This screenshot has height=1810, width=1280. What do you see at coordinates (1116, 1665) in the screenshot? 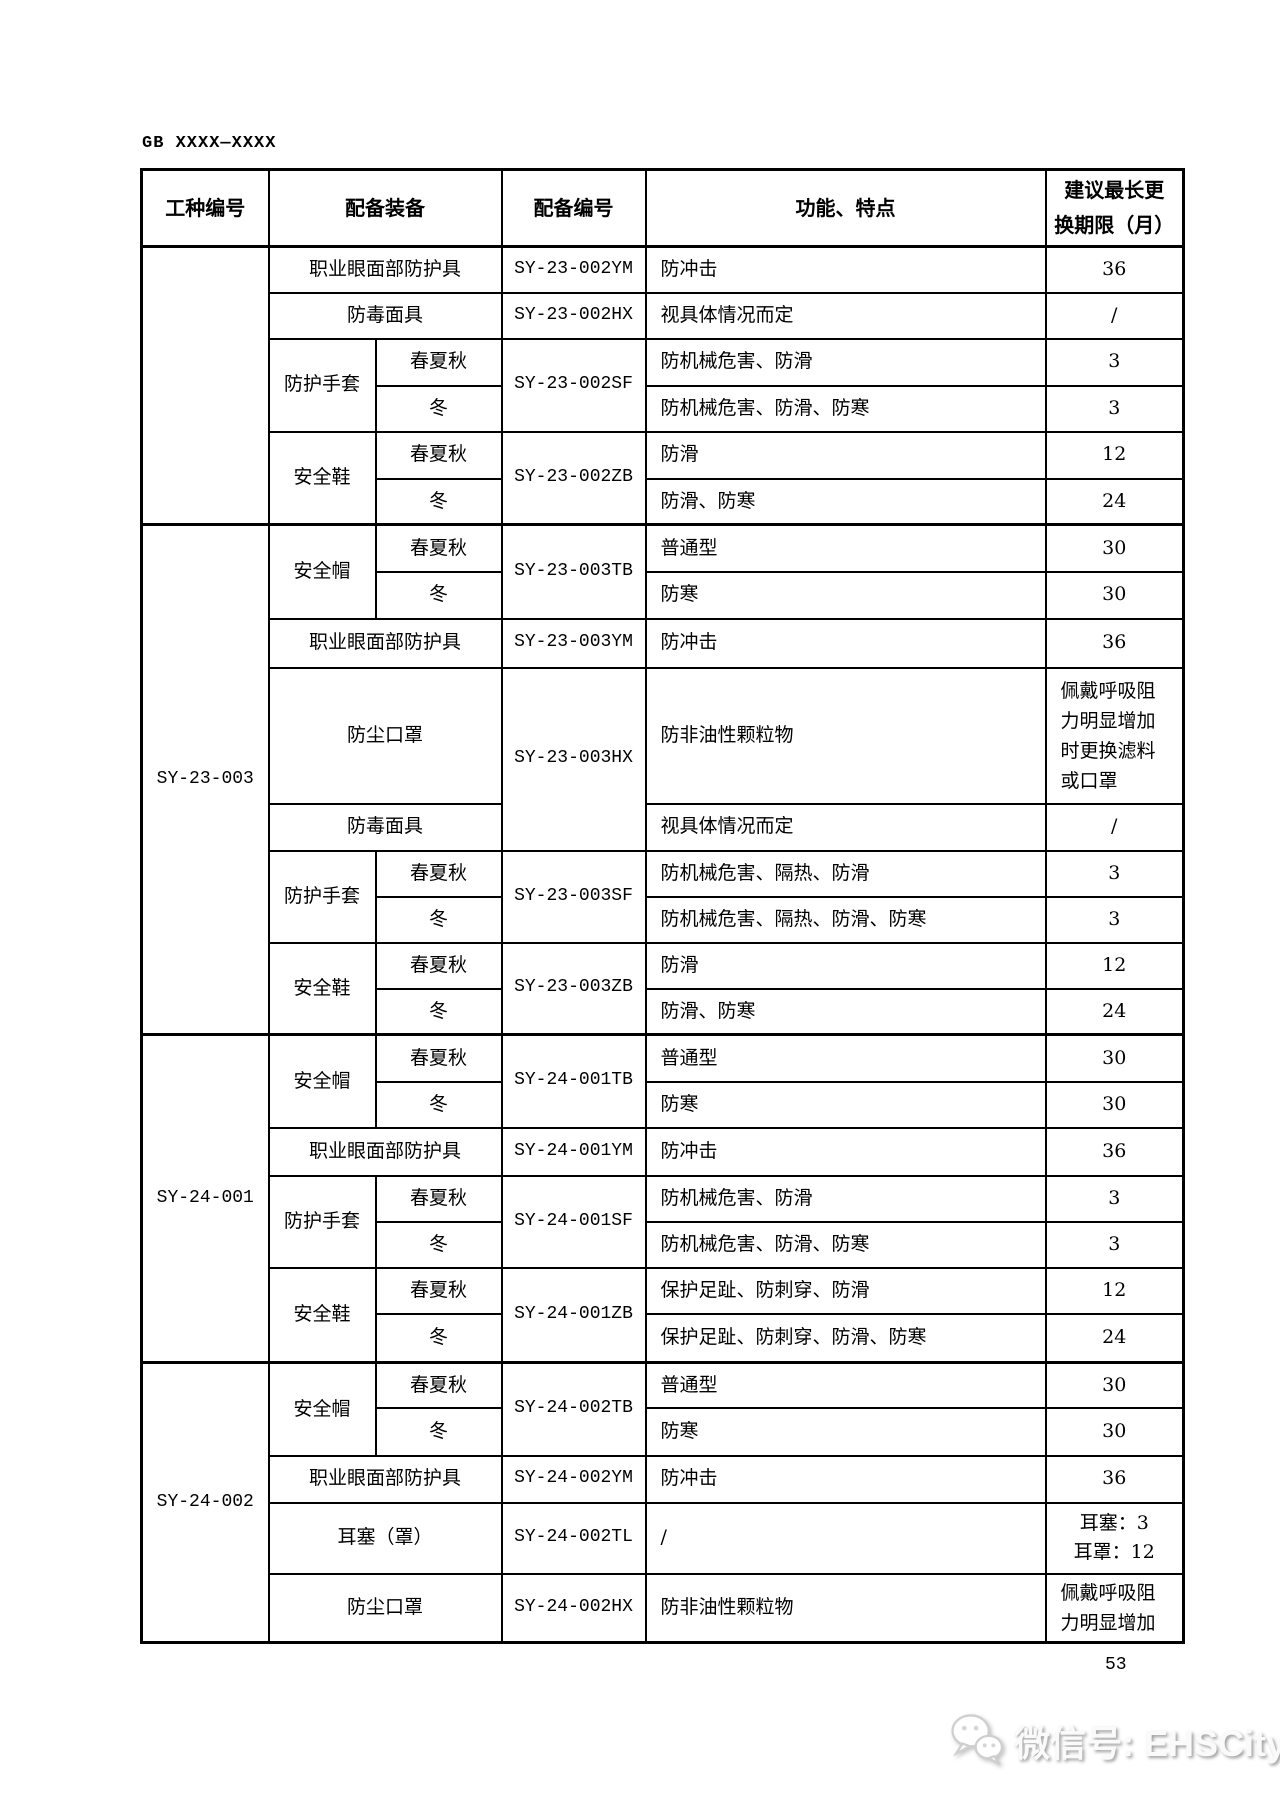
I see `page-number: 53` at bounding box center [1116, 1665].